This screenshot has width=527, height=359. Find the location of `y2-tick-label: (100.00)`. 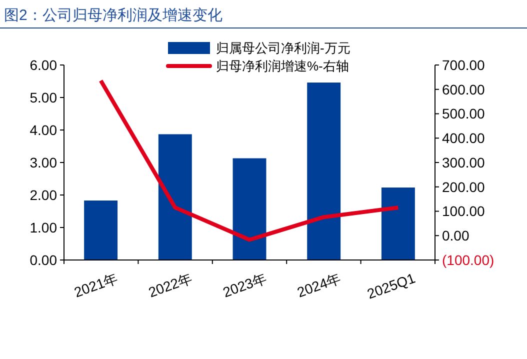

y2-tick-label: (100.00) is located at coordinates (468, 260).